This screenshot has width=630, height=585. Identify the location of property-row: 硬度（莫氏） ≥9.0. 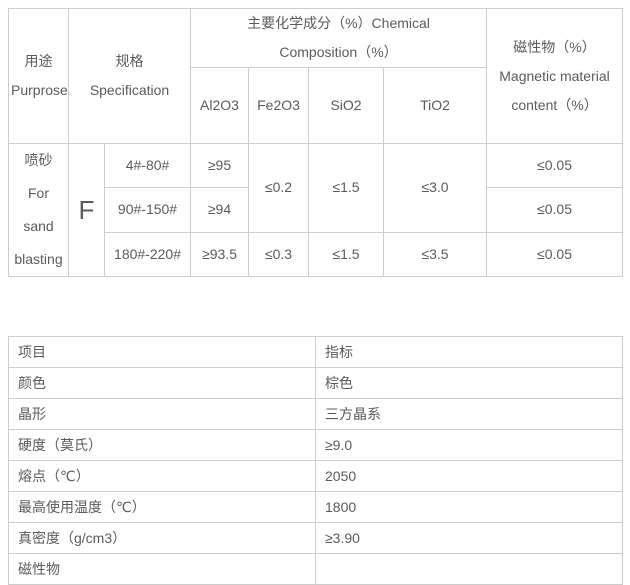
(315, 445).